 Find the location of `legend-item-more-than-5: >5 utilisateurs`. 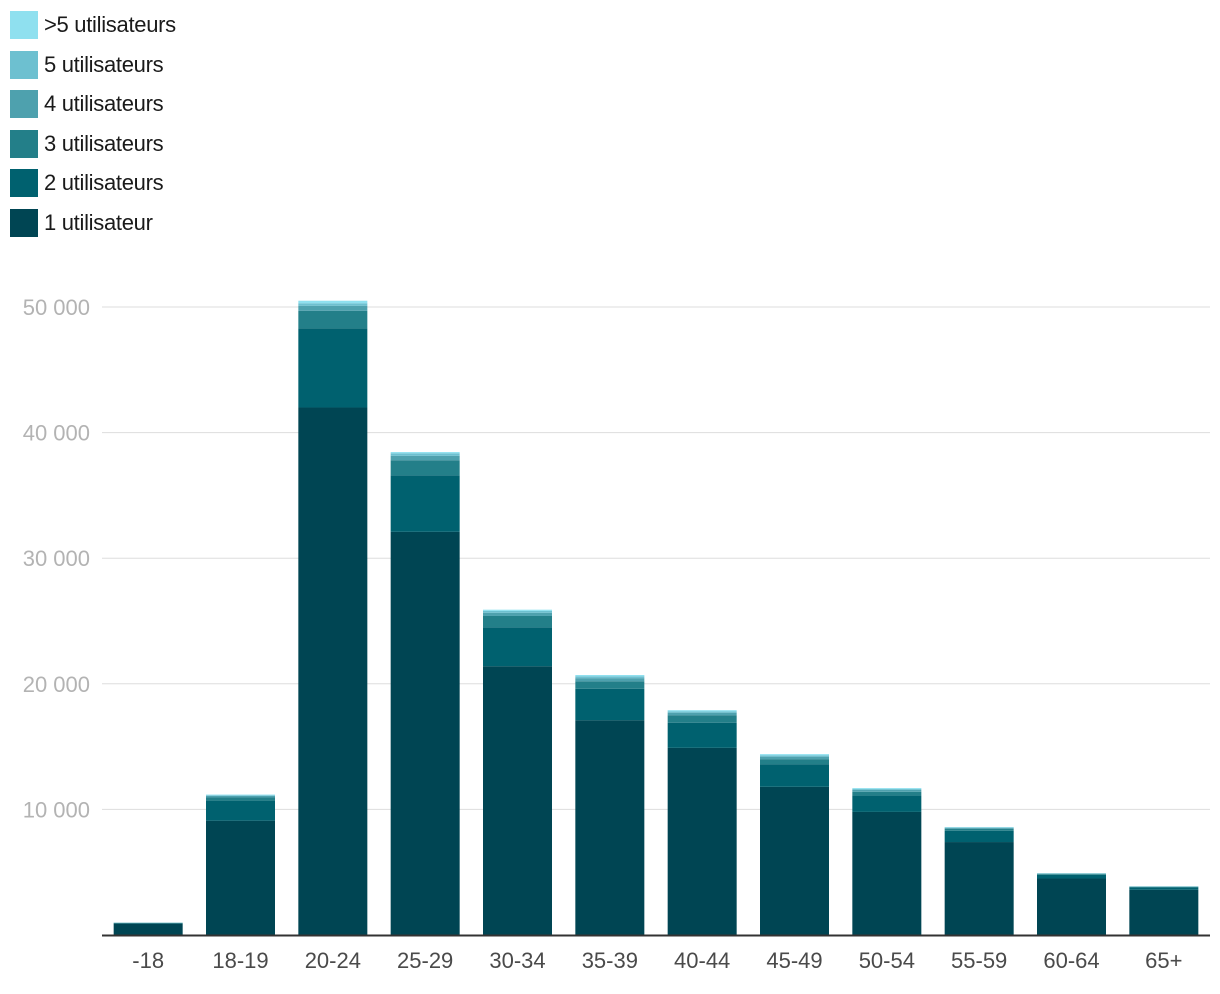

legend-item-more-than-5: >5 utilisateurs is located at coordinates (93, 25).